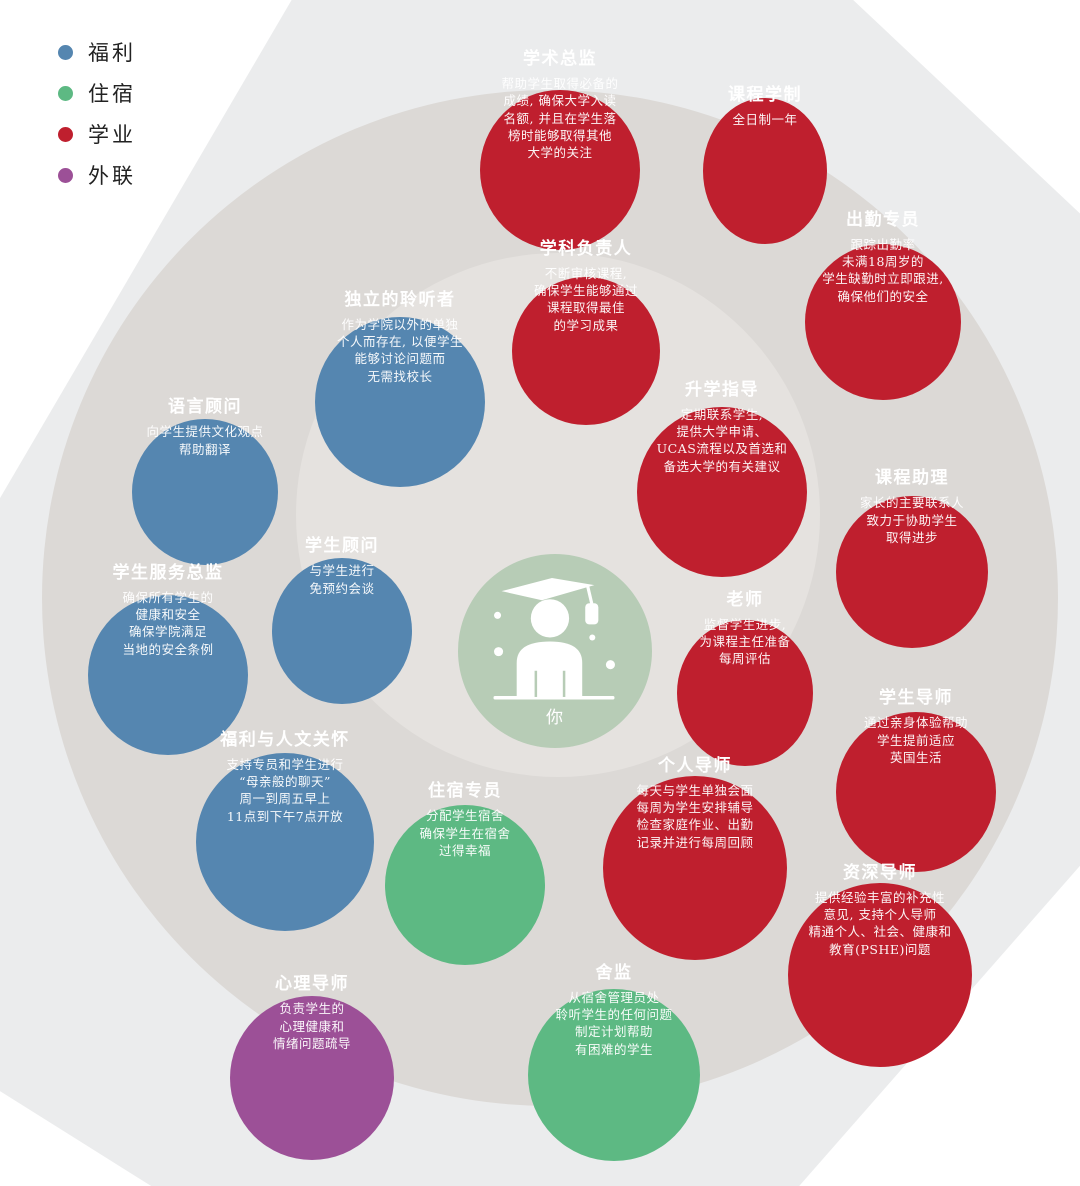  I want to click on legend-item-external: 外联, so click(97, 175).